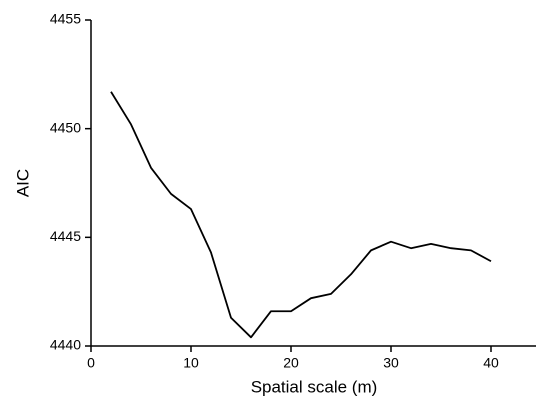 The image size is (538, 406). I want to click on x-tick-label: 0, so click(91, 363).